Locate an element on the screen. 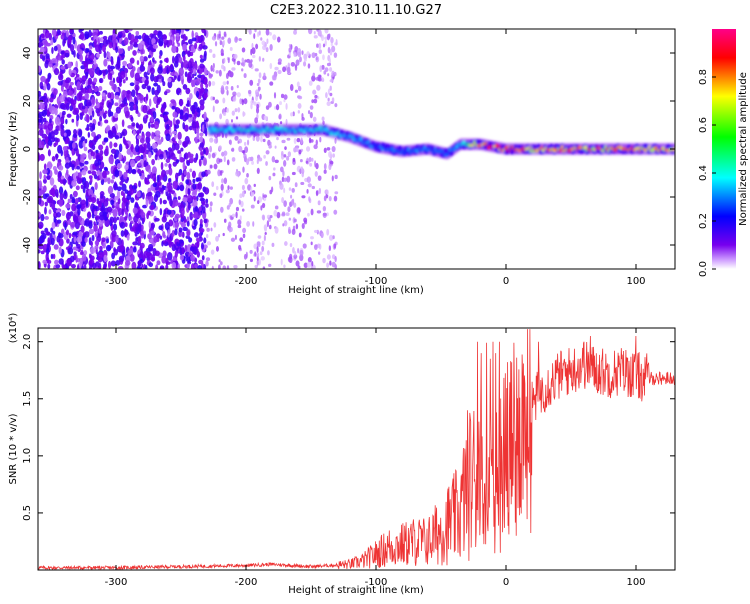 The image size is (750, 604). y-tick-label: 0 is located at coordinates (27, 149).